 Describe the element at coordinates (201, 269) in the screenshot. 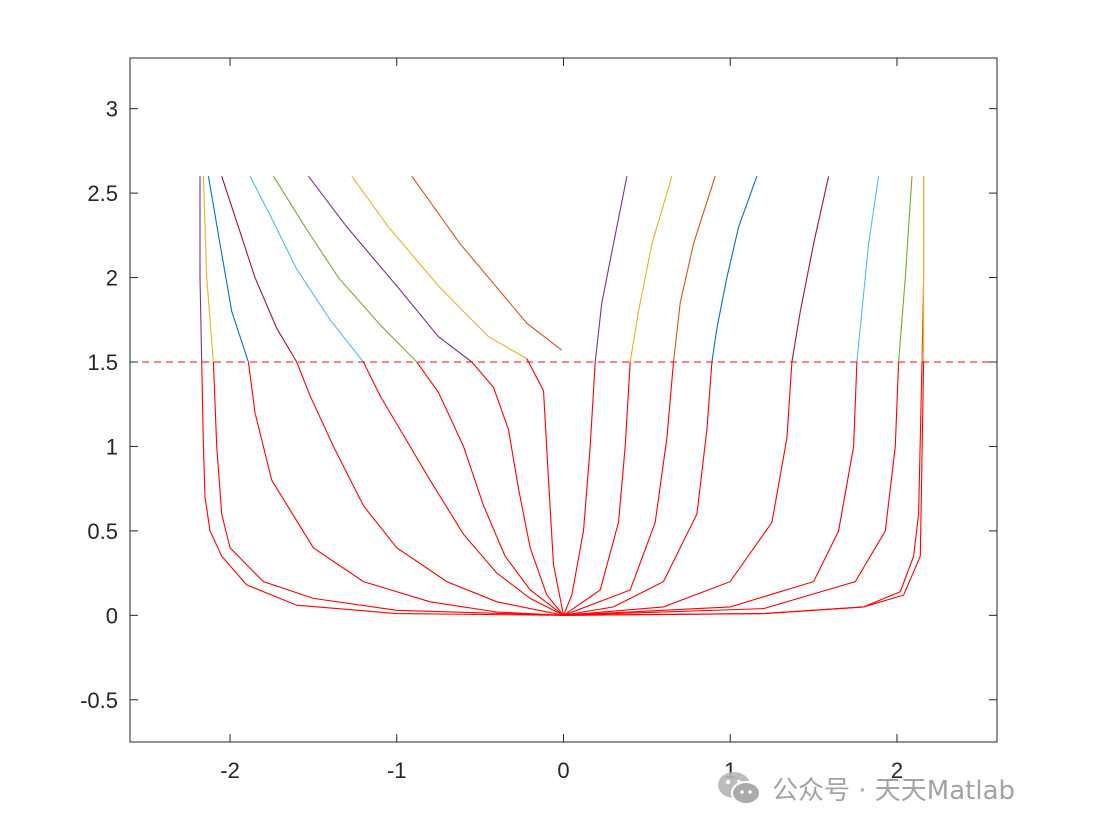

I see `series-1-upper-line` at that location.